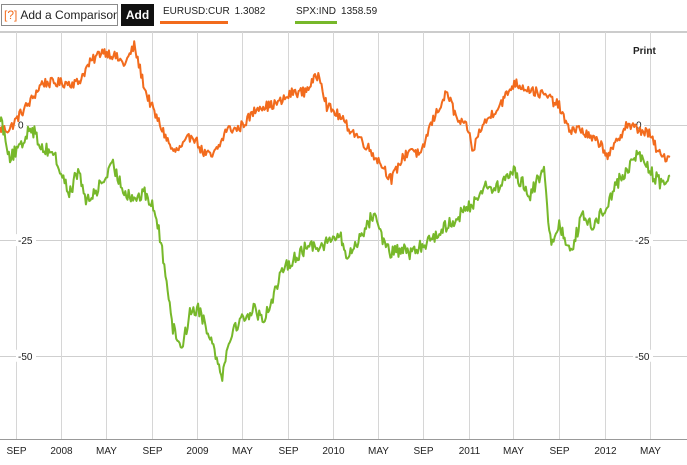 This screenshot has width=687, height=465. Describe the element at coordinates (644, 51) in the screenshot. I see `print-link: Print` at that location.